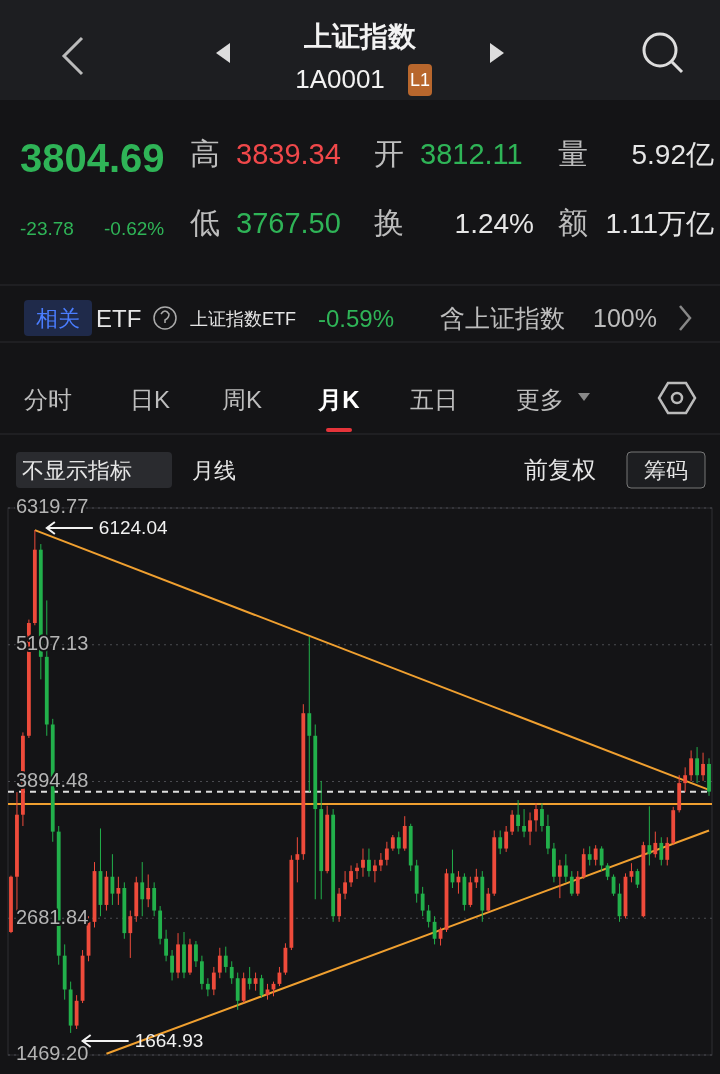  Describe the element at coordinates (47, 228) in the screenshot. I see `text: -23.78` at that location.